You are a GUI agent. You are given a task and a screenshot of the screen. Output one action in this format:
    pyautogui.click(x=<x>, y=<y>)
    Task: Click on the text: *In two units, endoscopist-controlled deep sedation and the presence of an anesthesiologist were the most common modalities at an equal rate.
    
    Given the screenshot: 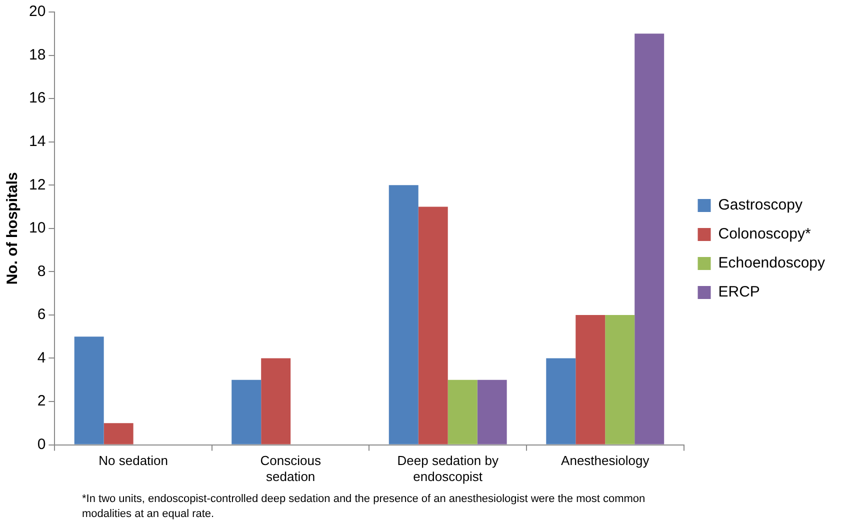 What is the action you would take?
    pyautogui.click(x=364, y=507)
    